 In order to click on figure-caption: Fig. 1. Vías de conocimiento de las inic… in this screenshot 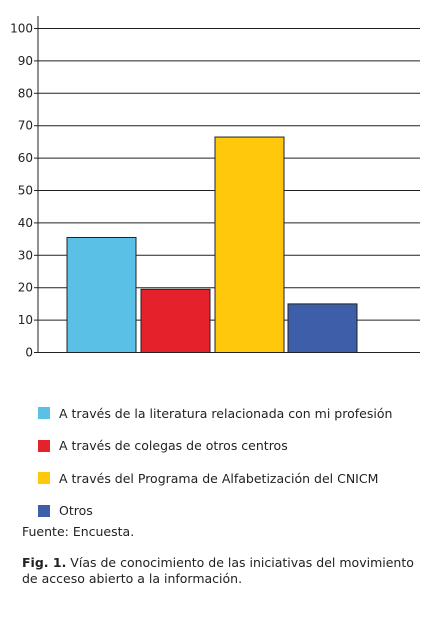, I will do `click(227, 571)`.